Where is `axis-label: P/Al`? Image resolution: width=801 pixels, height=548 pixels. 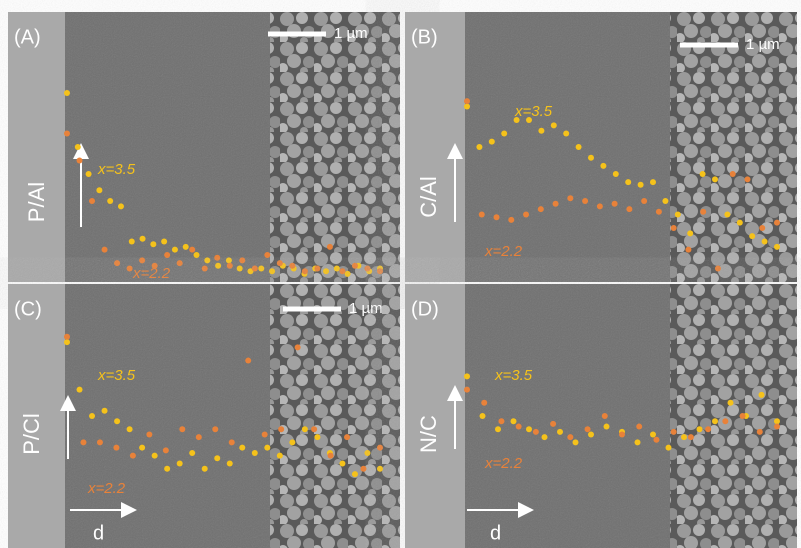
axis-label: P/Al is located at coordinates (36, 202).